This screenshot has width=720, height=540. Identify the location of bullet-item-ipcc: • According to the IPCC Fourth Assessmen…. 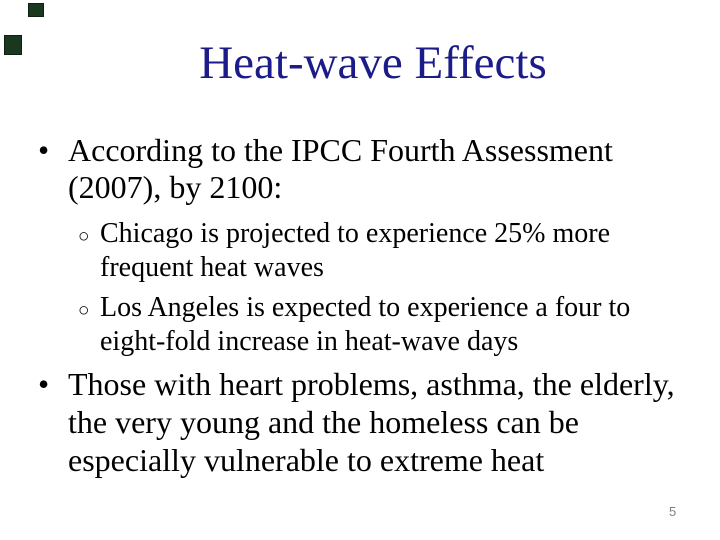
(343, 169).